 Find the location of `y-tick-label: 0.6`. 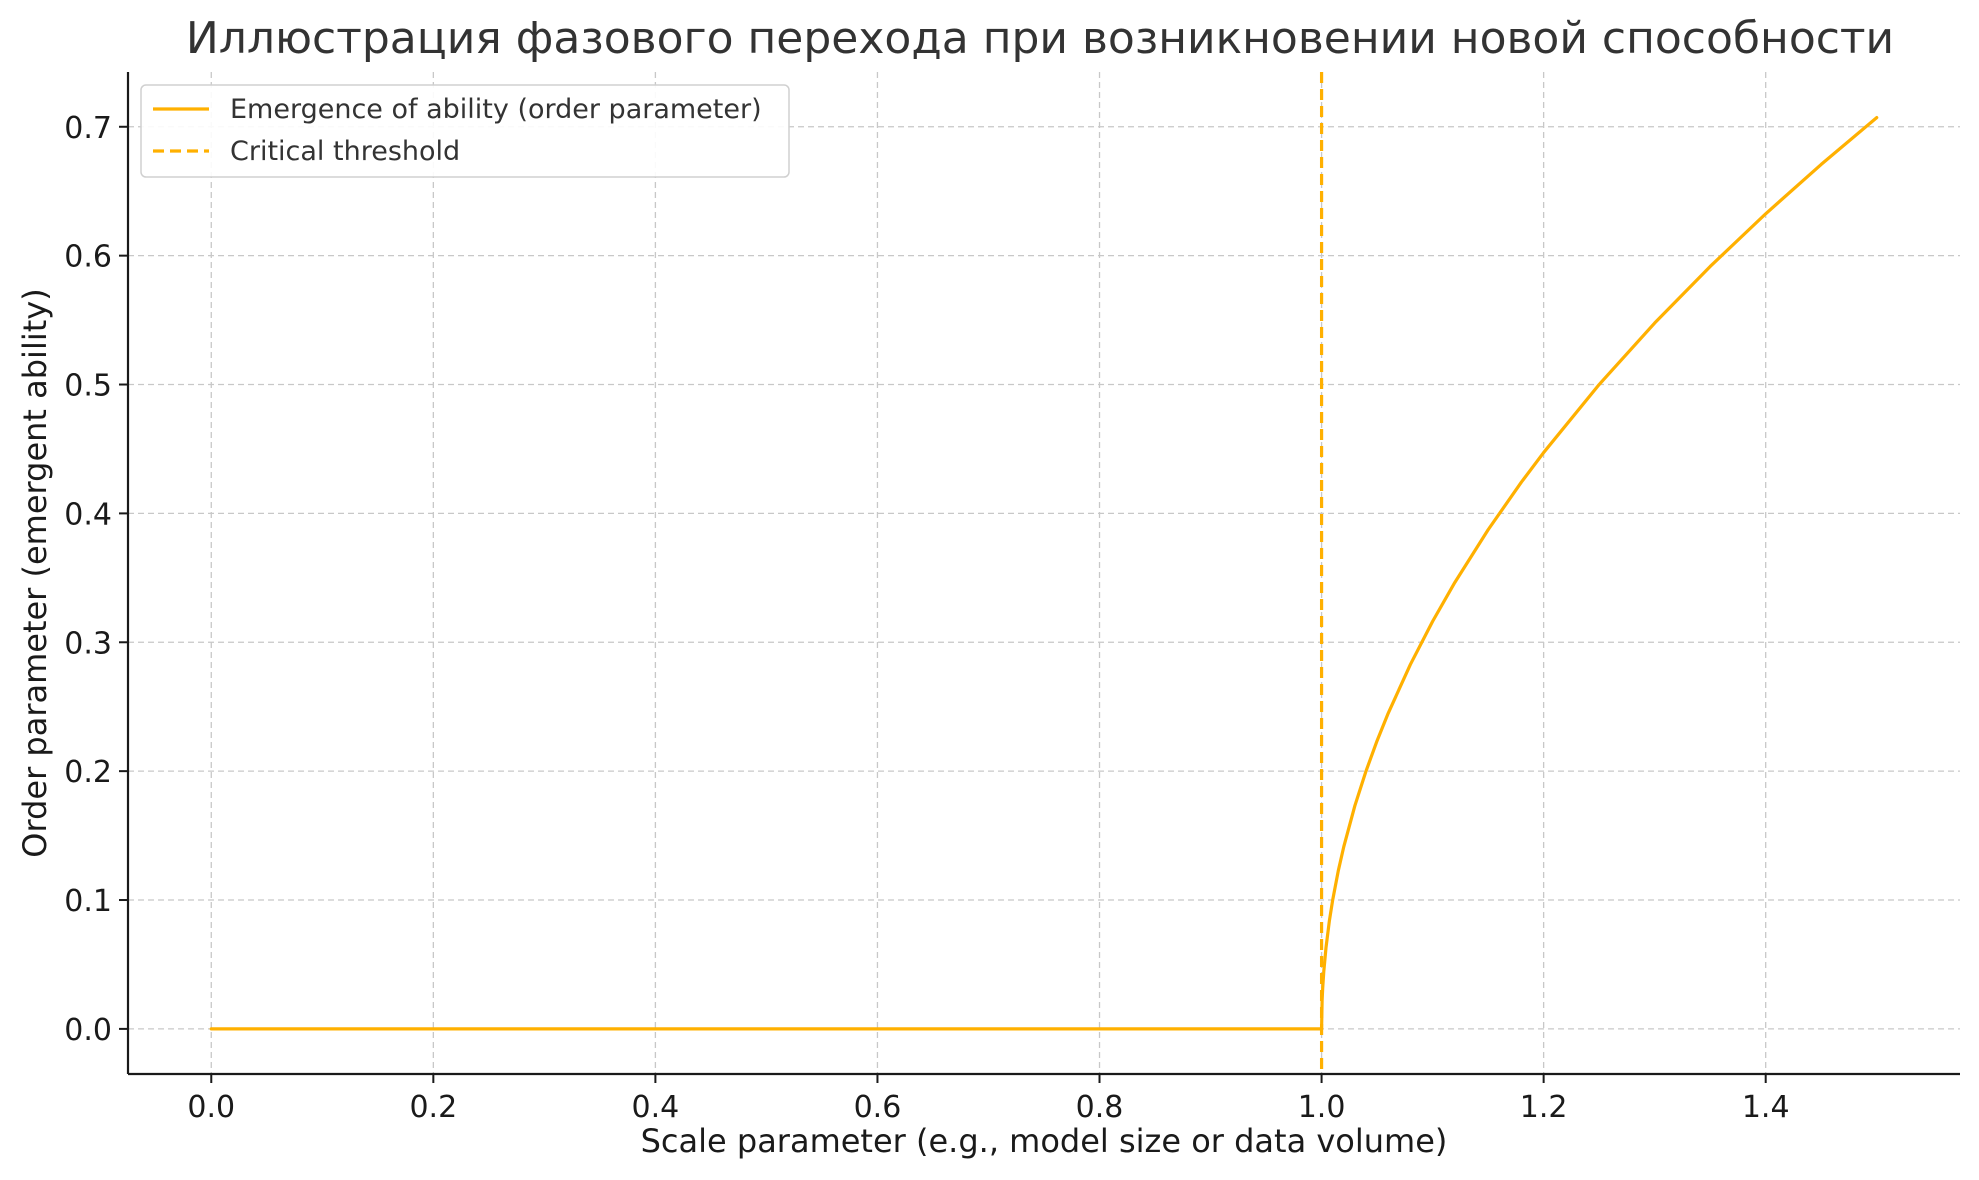

y-tick-label: 0.6 is located at coordinates (88, 257).